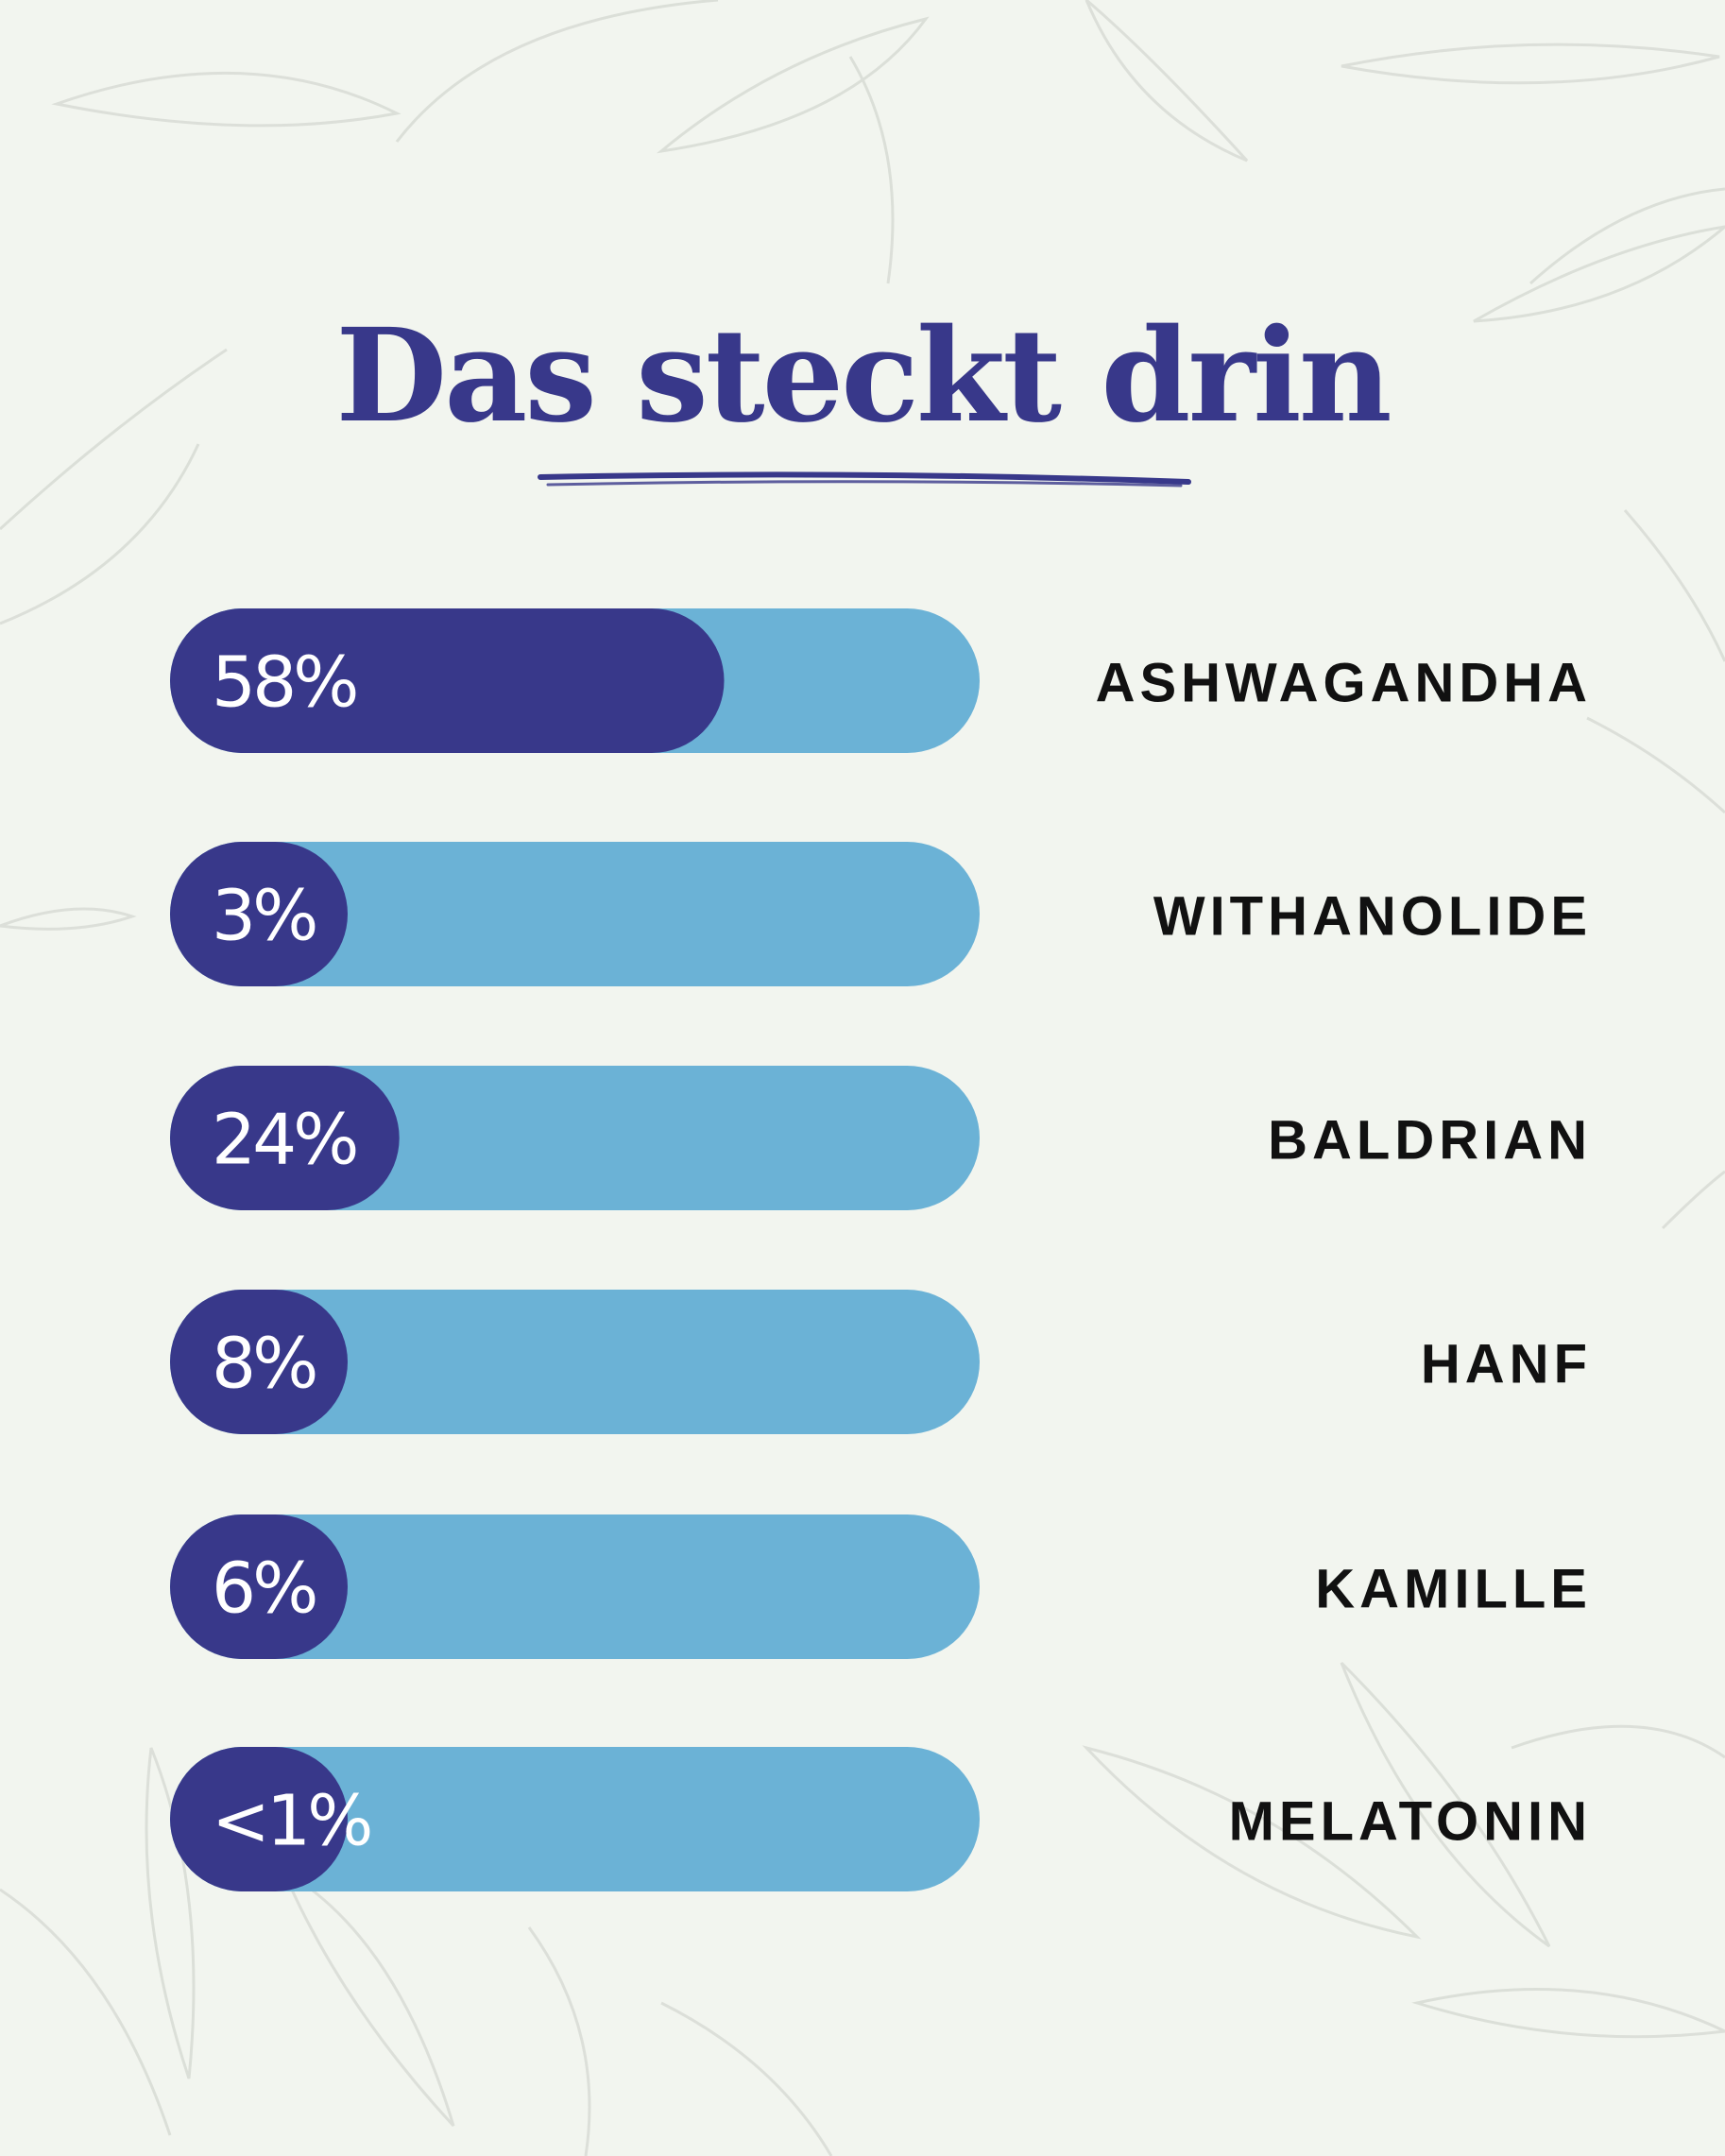 The image size is (1725, 2156). Describe the element at coordinates (863, 376) in the screenshot. I see `page-title: Das steckt drin` at that location.